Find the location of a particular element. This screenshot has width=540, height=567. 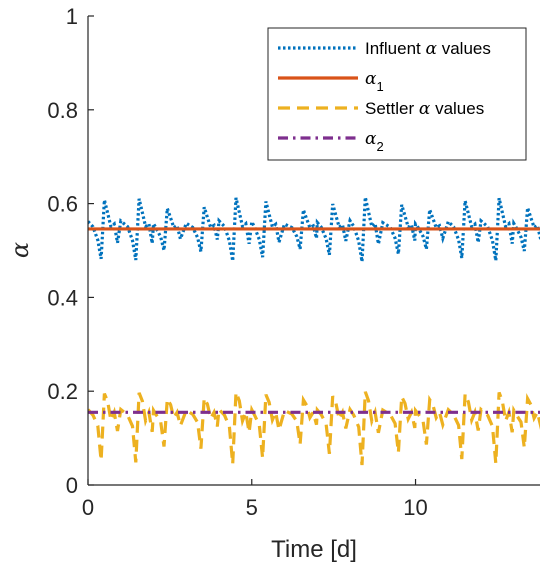

series-1-line is located at coordinates (314, 229).